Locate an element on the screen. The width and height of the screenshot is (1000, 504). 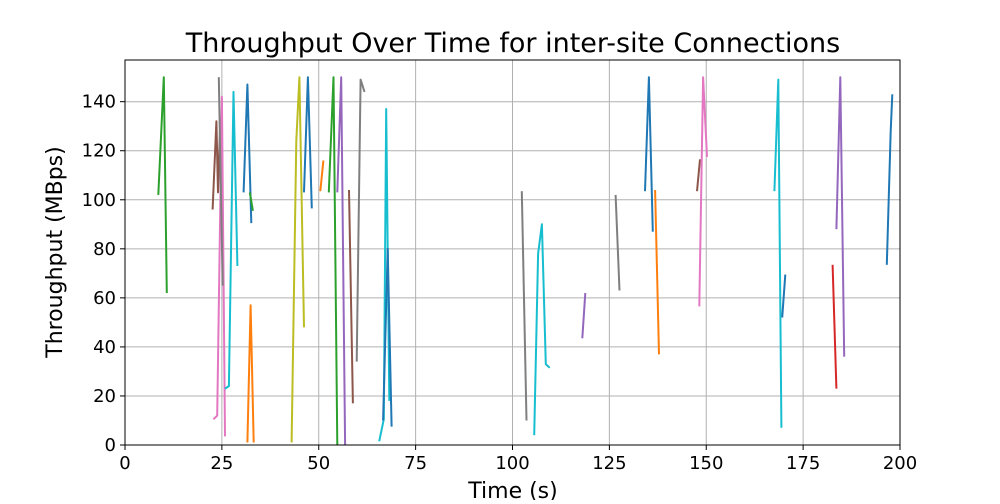
x-tick-label: 25 is located at coordinates (221, 463).